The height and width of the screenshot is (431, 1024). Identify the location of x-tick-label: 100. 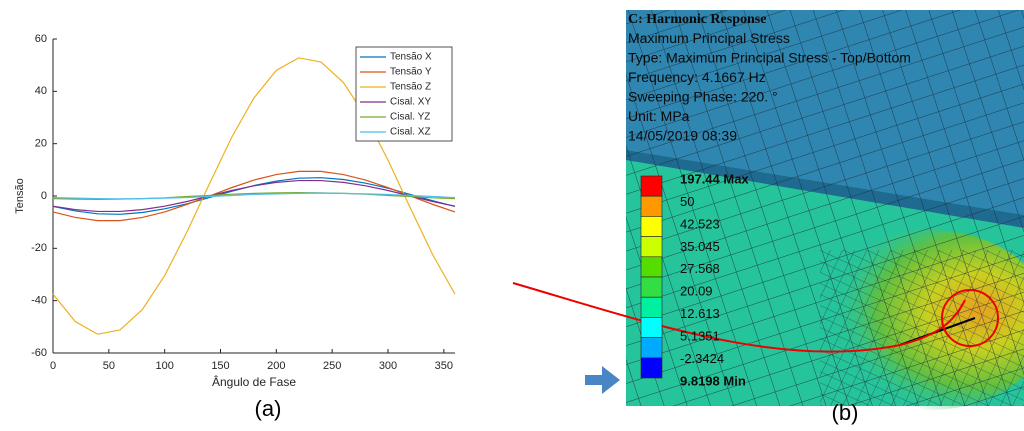
(164, 366).